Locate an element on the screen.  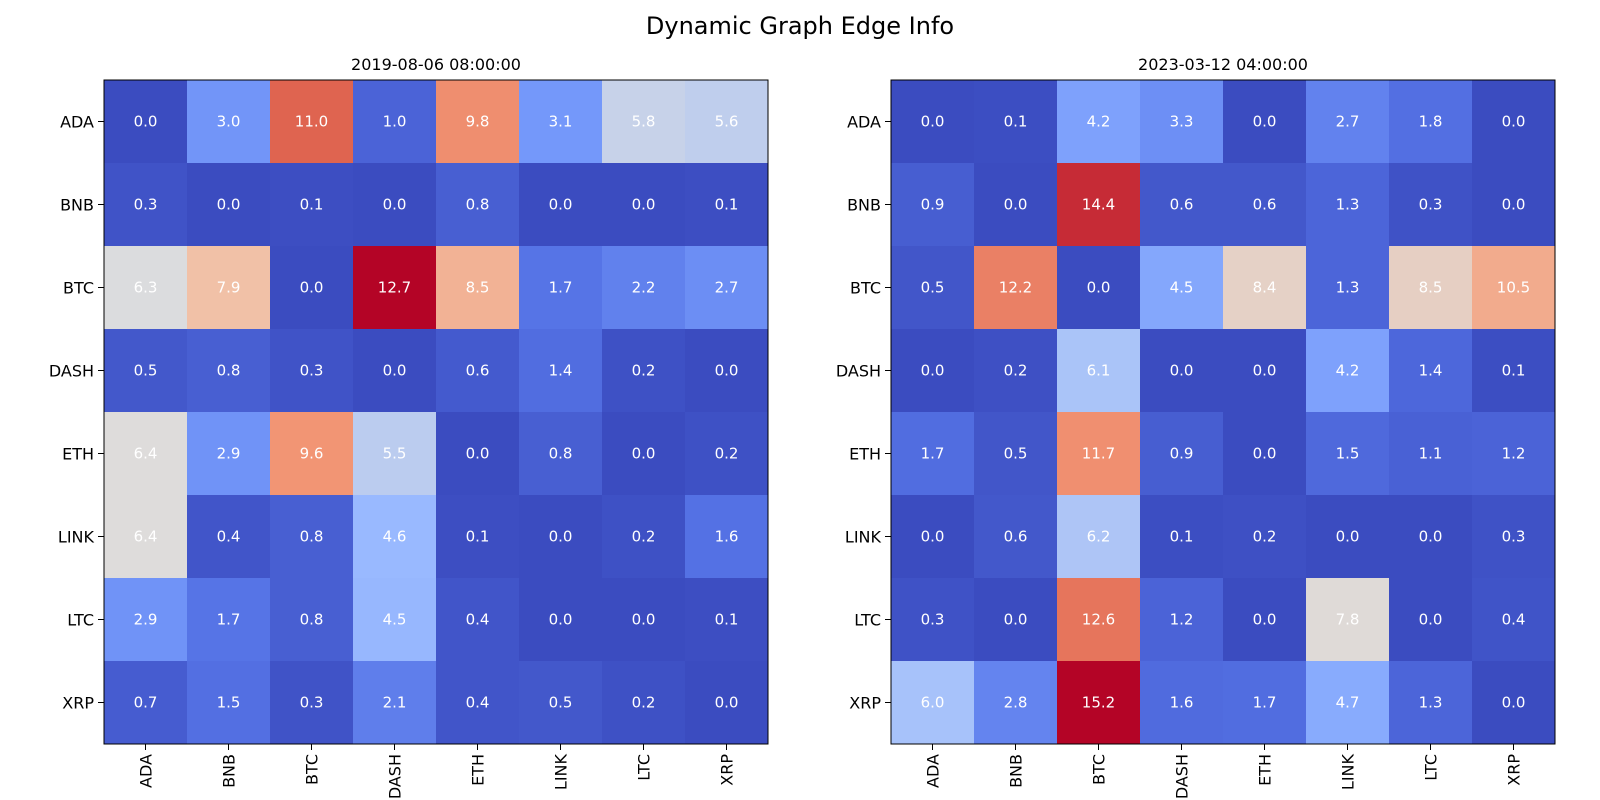
cell-value-label: 5.5 is located at coordinates (395, 454).